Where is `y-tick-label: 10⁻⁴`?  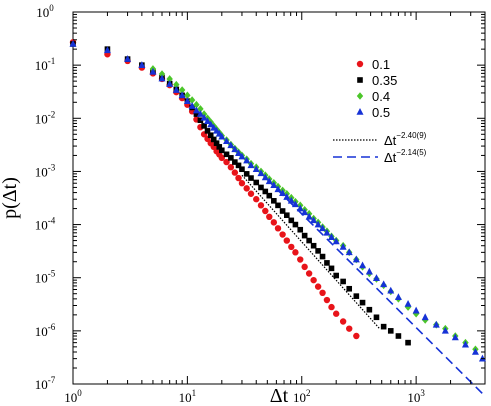 y-tick-label: 10⁻⁴ is located at coordinates (45, 224).